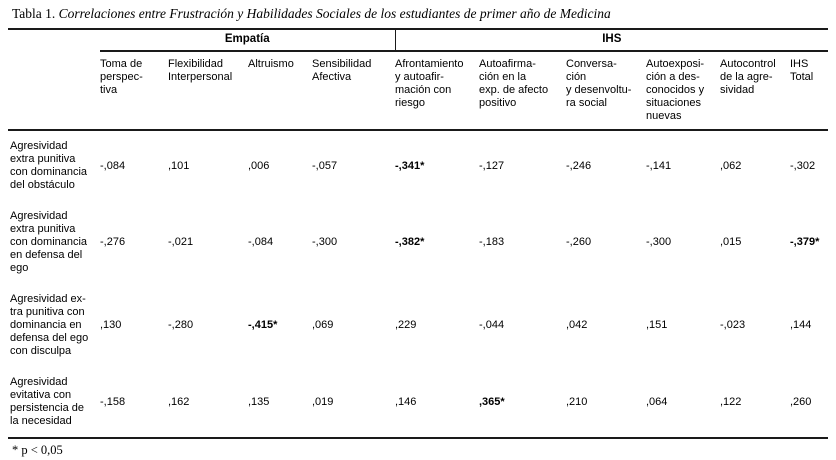  What do you see at coordinates (134, 91) in the screenshot?
I see `col-header-toma-de-perspectiva: Toma de perspec- tiva` at bounding box center [134, 91].